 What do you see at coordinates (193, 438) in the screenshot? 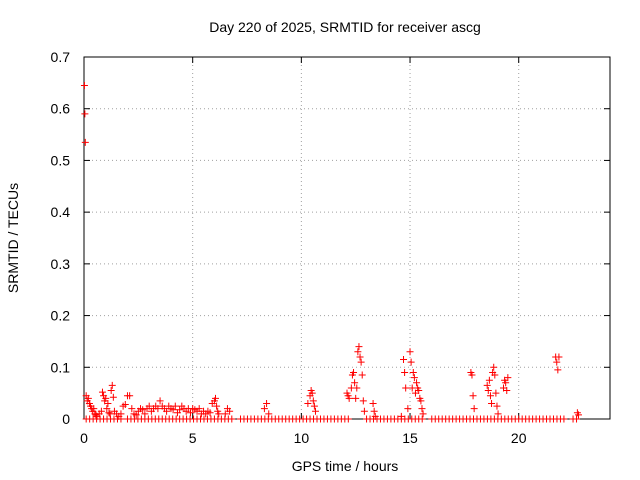
I see `x-tick-label: 5` at bounding box center [193, 438].